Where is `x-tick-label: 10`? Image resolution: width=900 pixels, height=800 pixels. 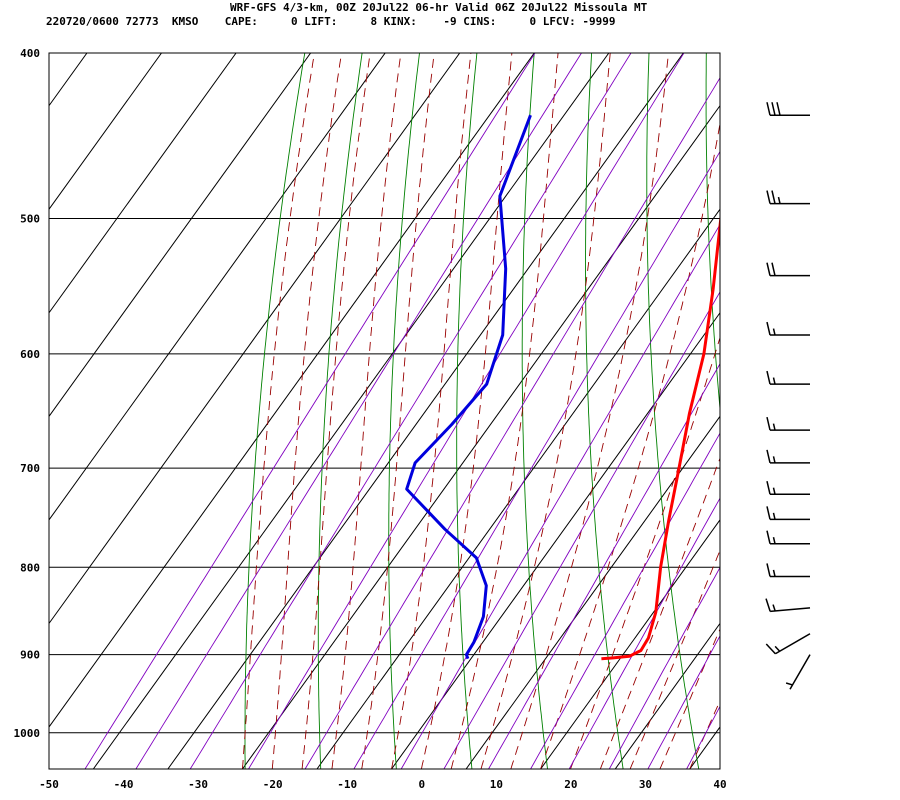
x-tick-label: 10 is located at coordinates (496, 784).